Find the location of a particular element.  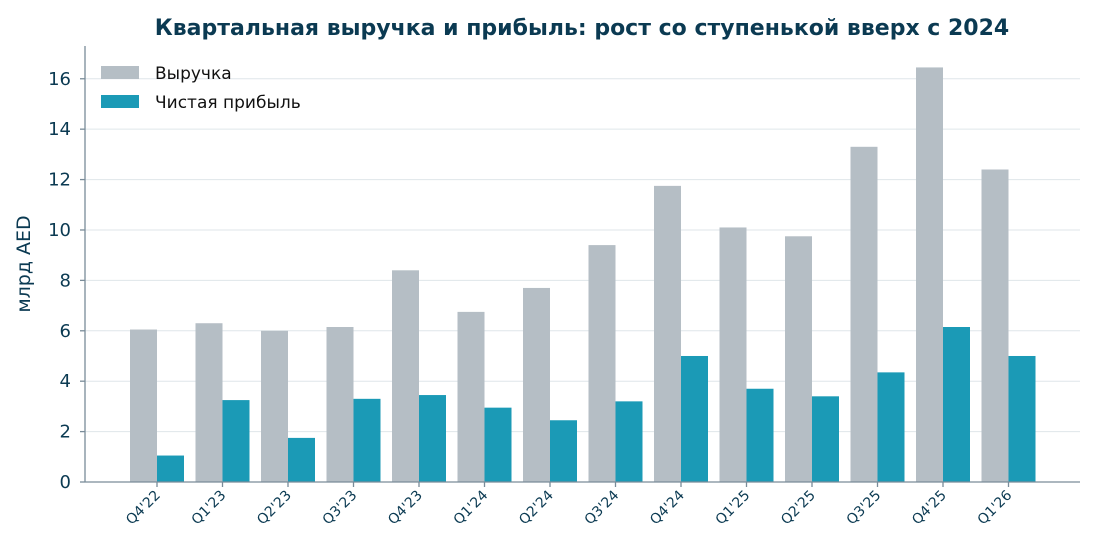

x-tick-label: Q1'26 is located at coordinates (995, 507).